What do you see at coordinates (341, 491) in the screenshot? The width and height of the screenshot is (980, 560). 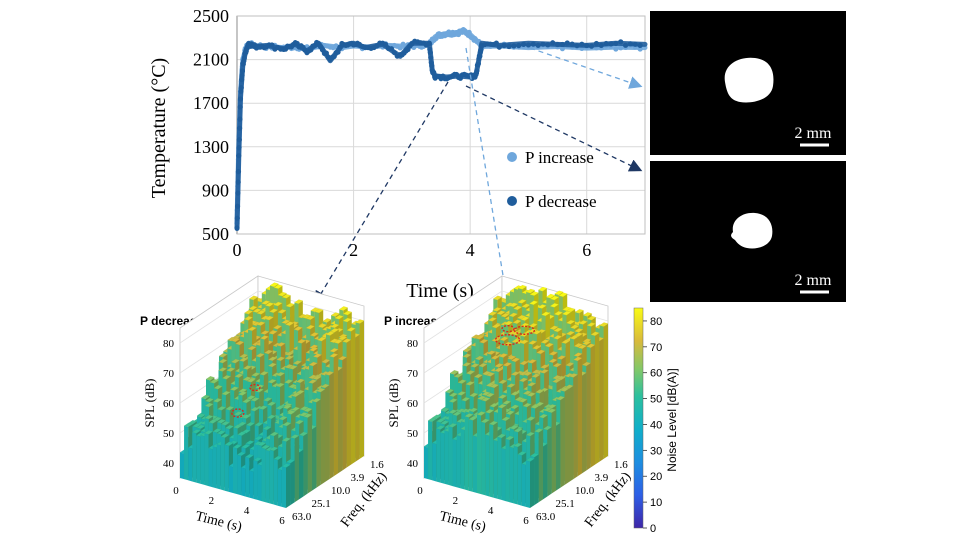 I see `spl-freq-tick-label: 10.0` at bounding box center [341, 491].